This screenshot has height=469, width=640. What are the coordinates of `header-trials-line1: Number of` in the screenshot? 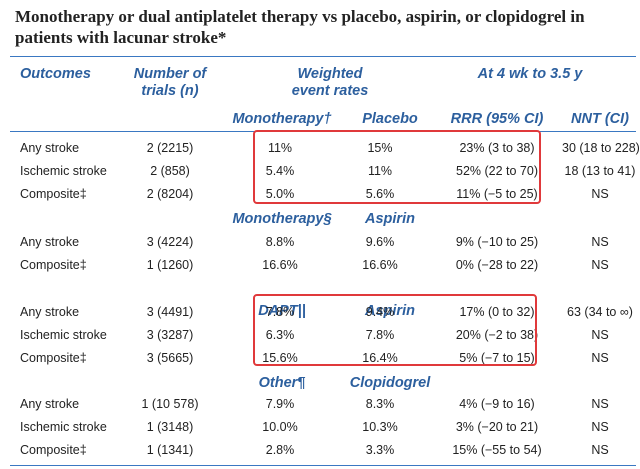 It's located at (170, 74).